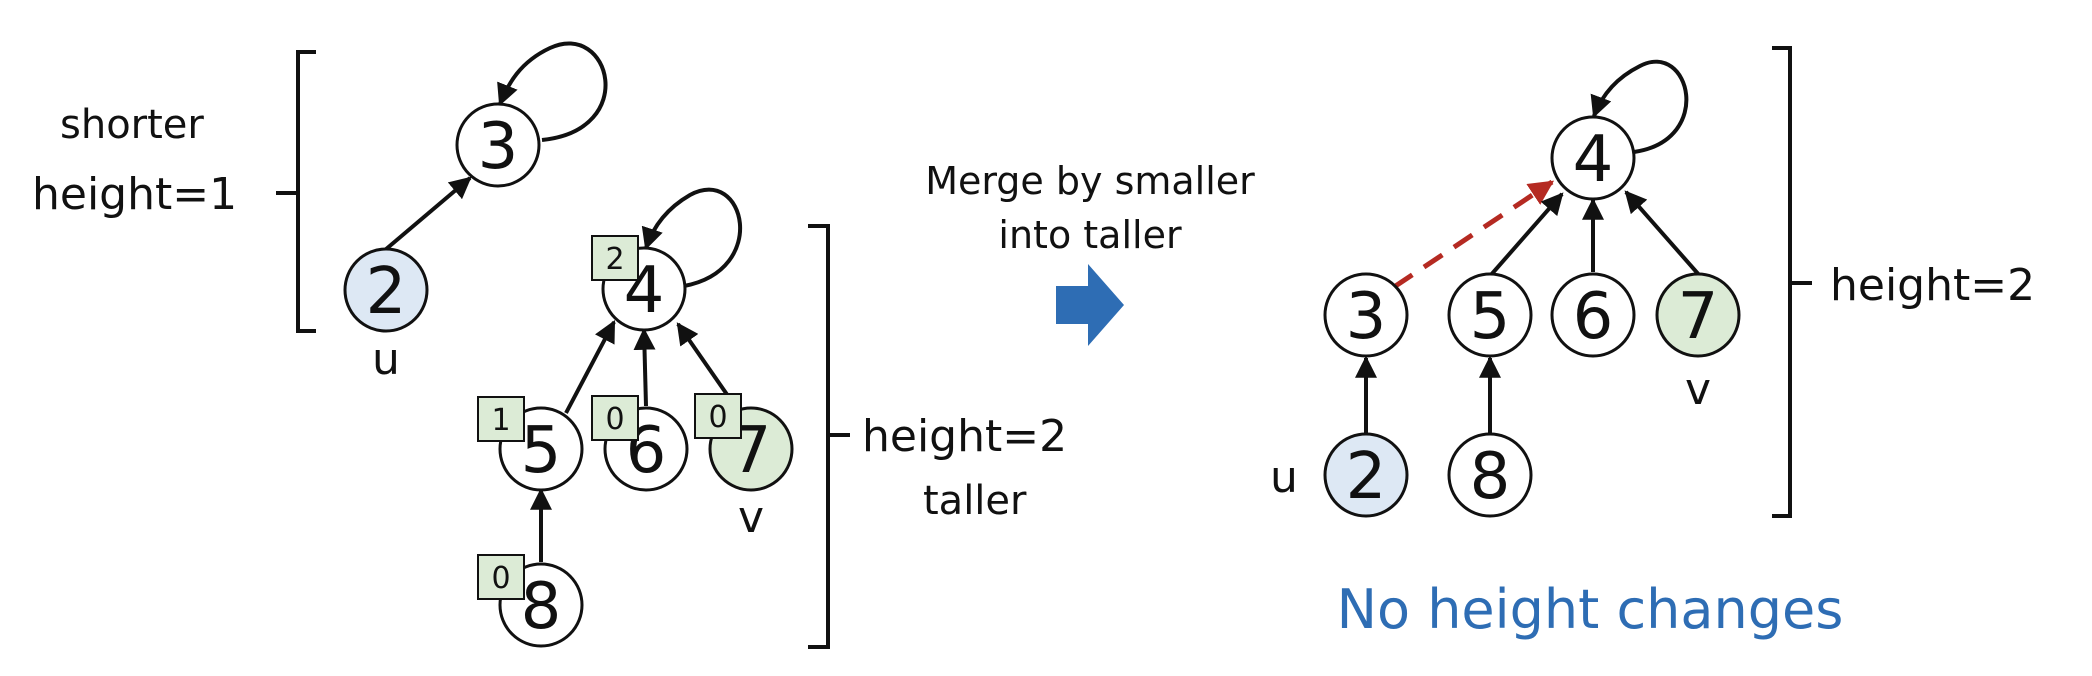 The image size is (2092, 676). I want to click on merged-height-label: height=2, so click(1932, 285).